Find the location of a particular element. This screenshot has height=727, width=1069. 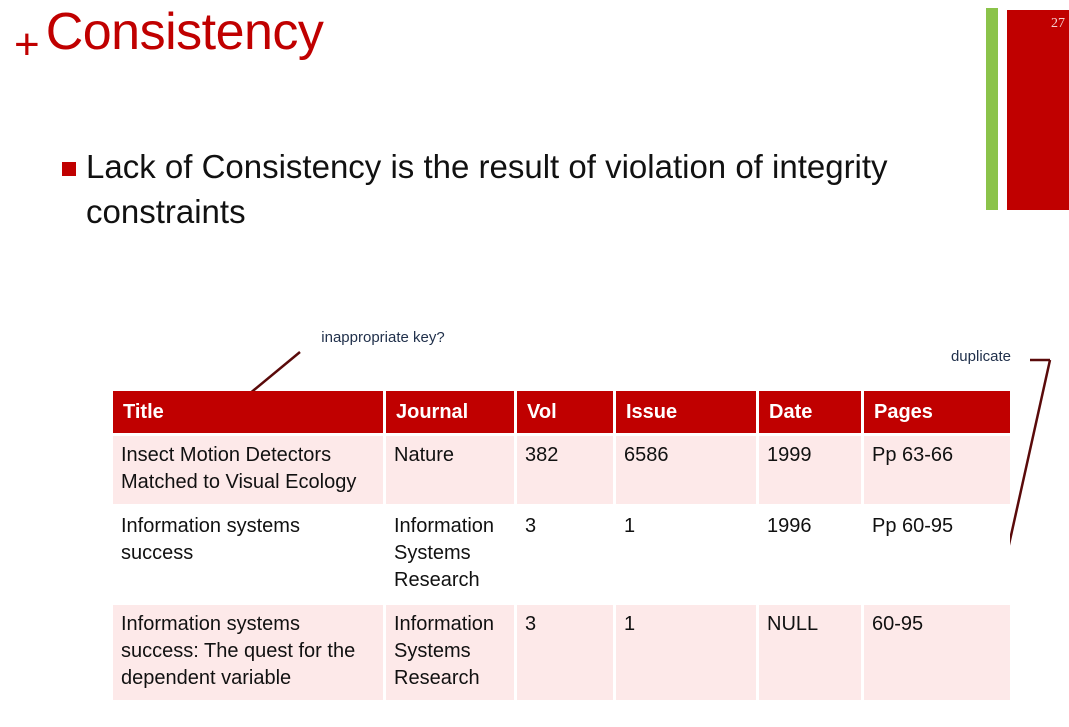

plus-icon: + is located at coordinates (27, 44).